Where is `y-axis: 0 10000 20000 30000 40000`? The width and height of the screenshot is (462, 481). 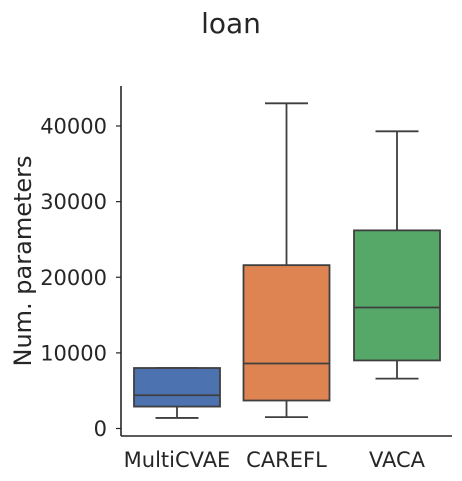
y-axis: 0 10000 20000 30000 40000 is located at coordinates (81, 263).